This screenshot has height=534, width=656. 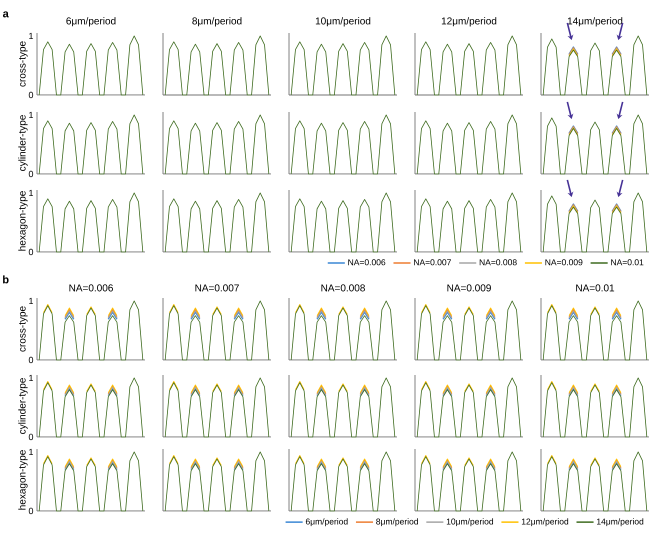 I want to click on chart-title: NA=0.01, so click(x=595, y=288).